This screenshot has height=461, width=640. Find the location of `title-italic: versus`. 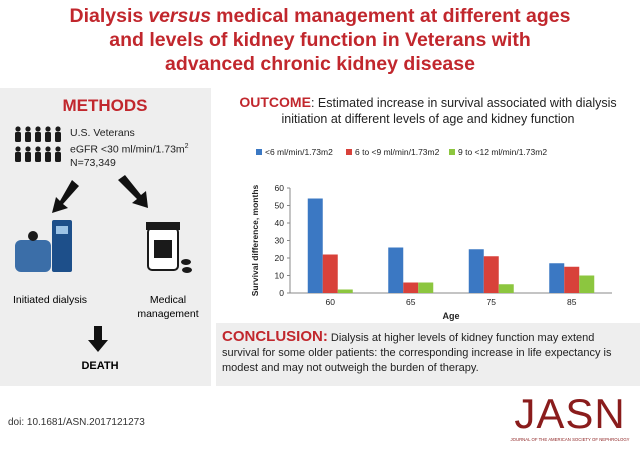

title-italic: versus is located at coordinates (180, 16).